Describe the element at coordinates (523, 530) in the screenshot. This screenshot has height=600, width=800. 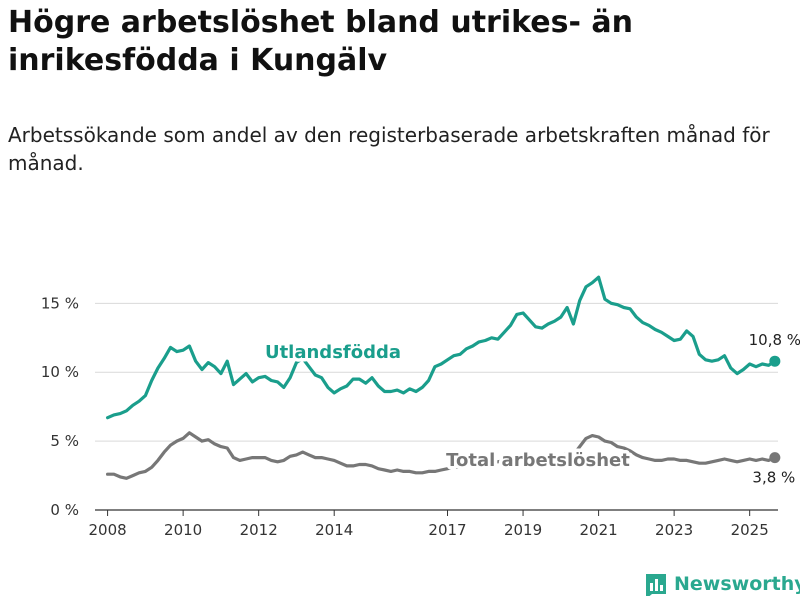
I see `x-tick-label: 2019` at that location.